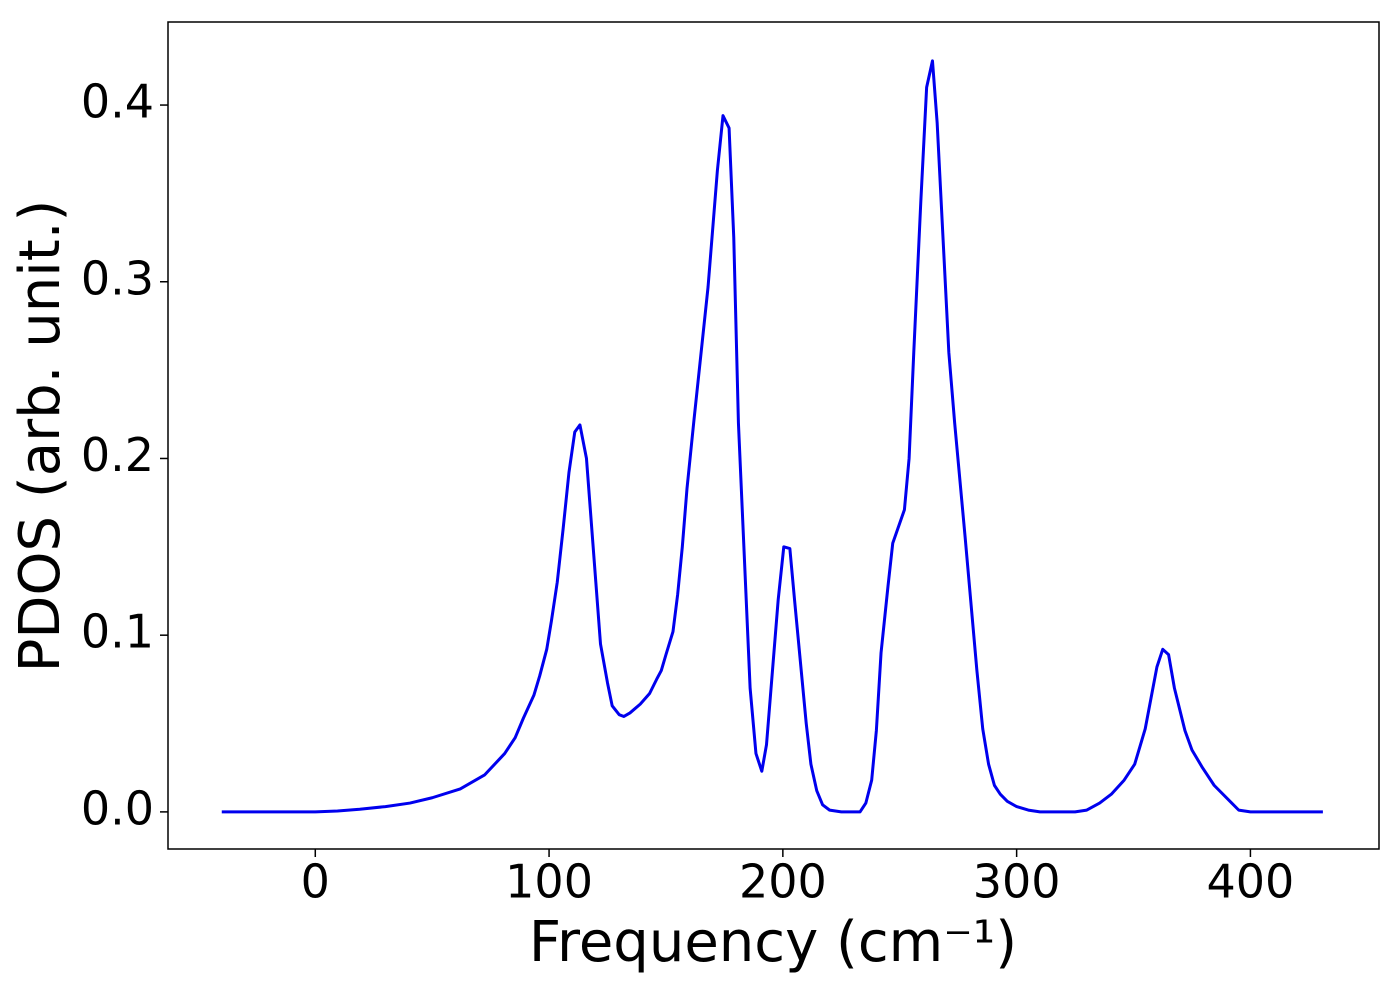  What do you see at coordinates (549, 882) in the screenshot?
I see `x-tick-label: 100` at bounding box center [549, 882].